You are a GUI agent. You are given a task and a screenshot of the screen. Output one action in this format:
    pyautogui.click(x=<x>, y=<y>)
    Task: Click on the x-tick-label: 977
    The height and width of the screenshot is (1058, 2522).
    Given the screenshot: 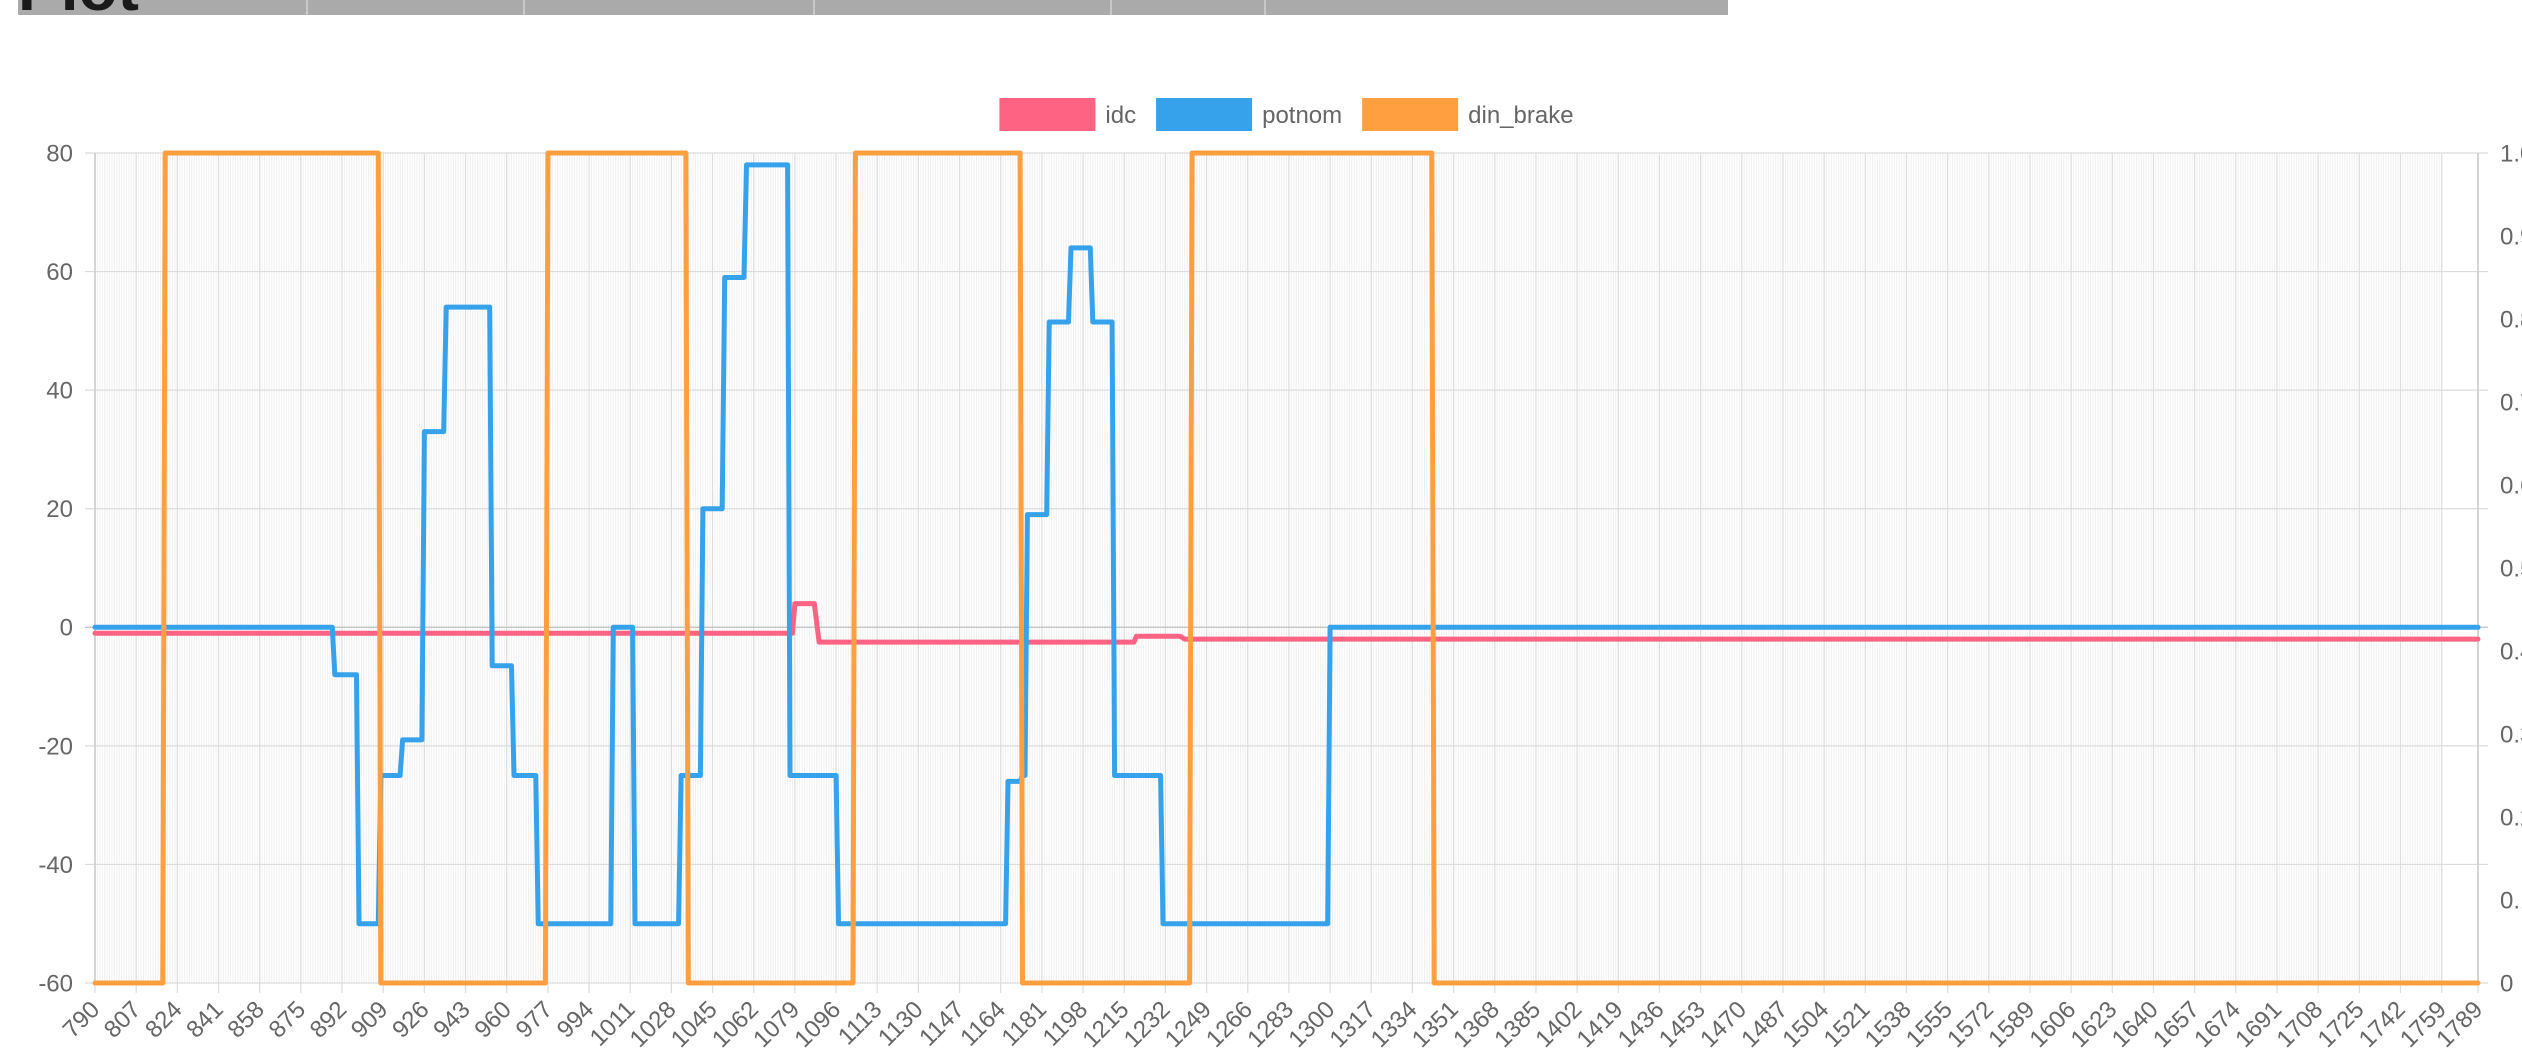 What is the action you would take?
    pyautogui.click(x=534, y=1019)
    